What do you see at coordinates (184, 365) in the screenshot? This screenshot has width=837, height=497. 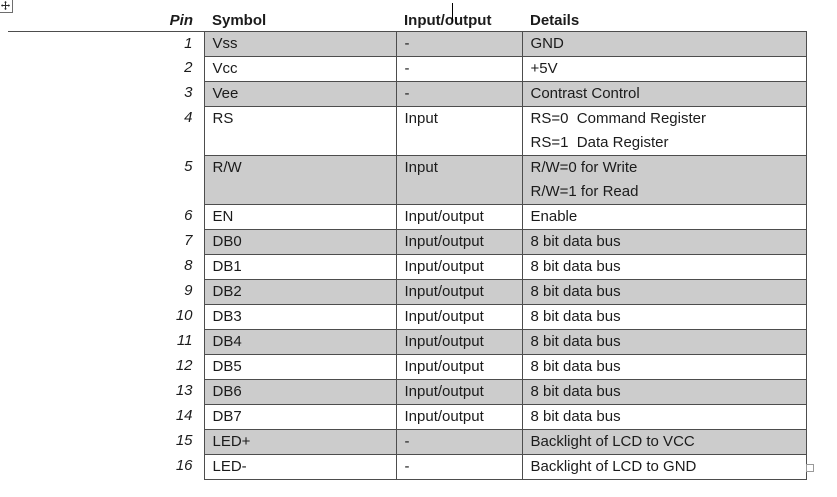 I see `pin-cell: 12` at bounding box center [184, 365].